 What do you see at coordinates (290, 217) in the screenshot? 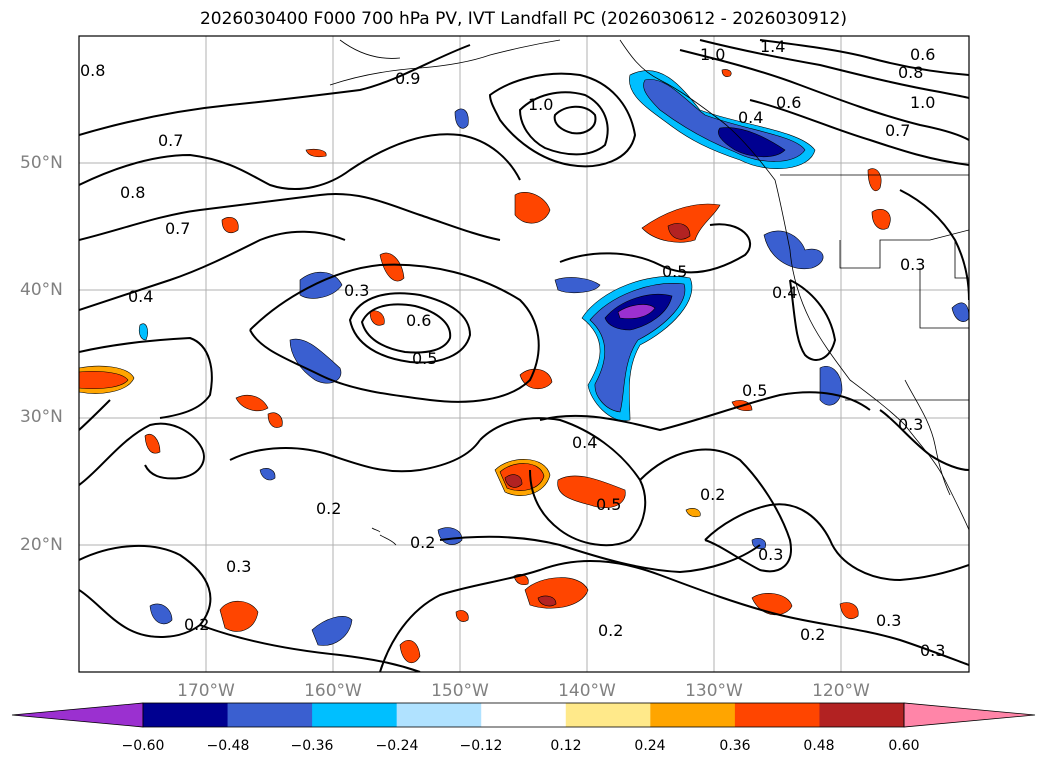
I see `contour-07-mid` at bounding box center [290, 217].